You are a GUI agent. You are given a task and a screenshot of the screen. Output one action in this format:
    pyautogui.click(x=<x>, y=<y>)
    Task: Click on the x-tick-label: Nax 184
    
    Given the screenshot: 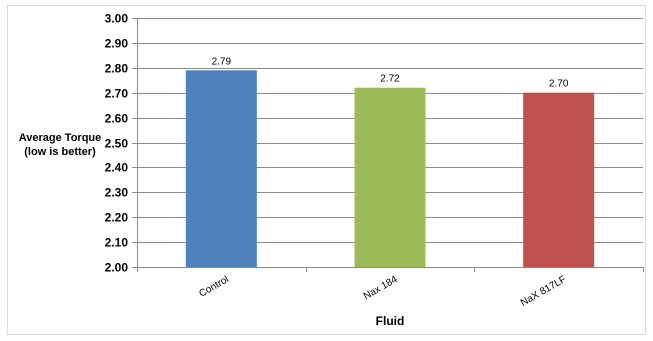 What is the action you would take?
    pyautogui.click(x=381, y=288)
    